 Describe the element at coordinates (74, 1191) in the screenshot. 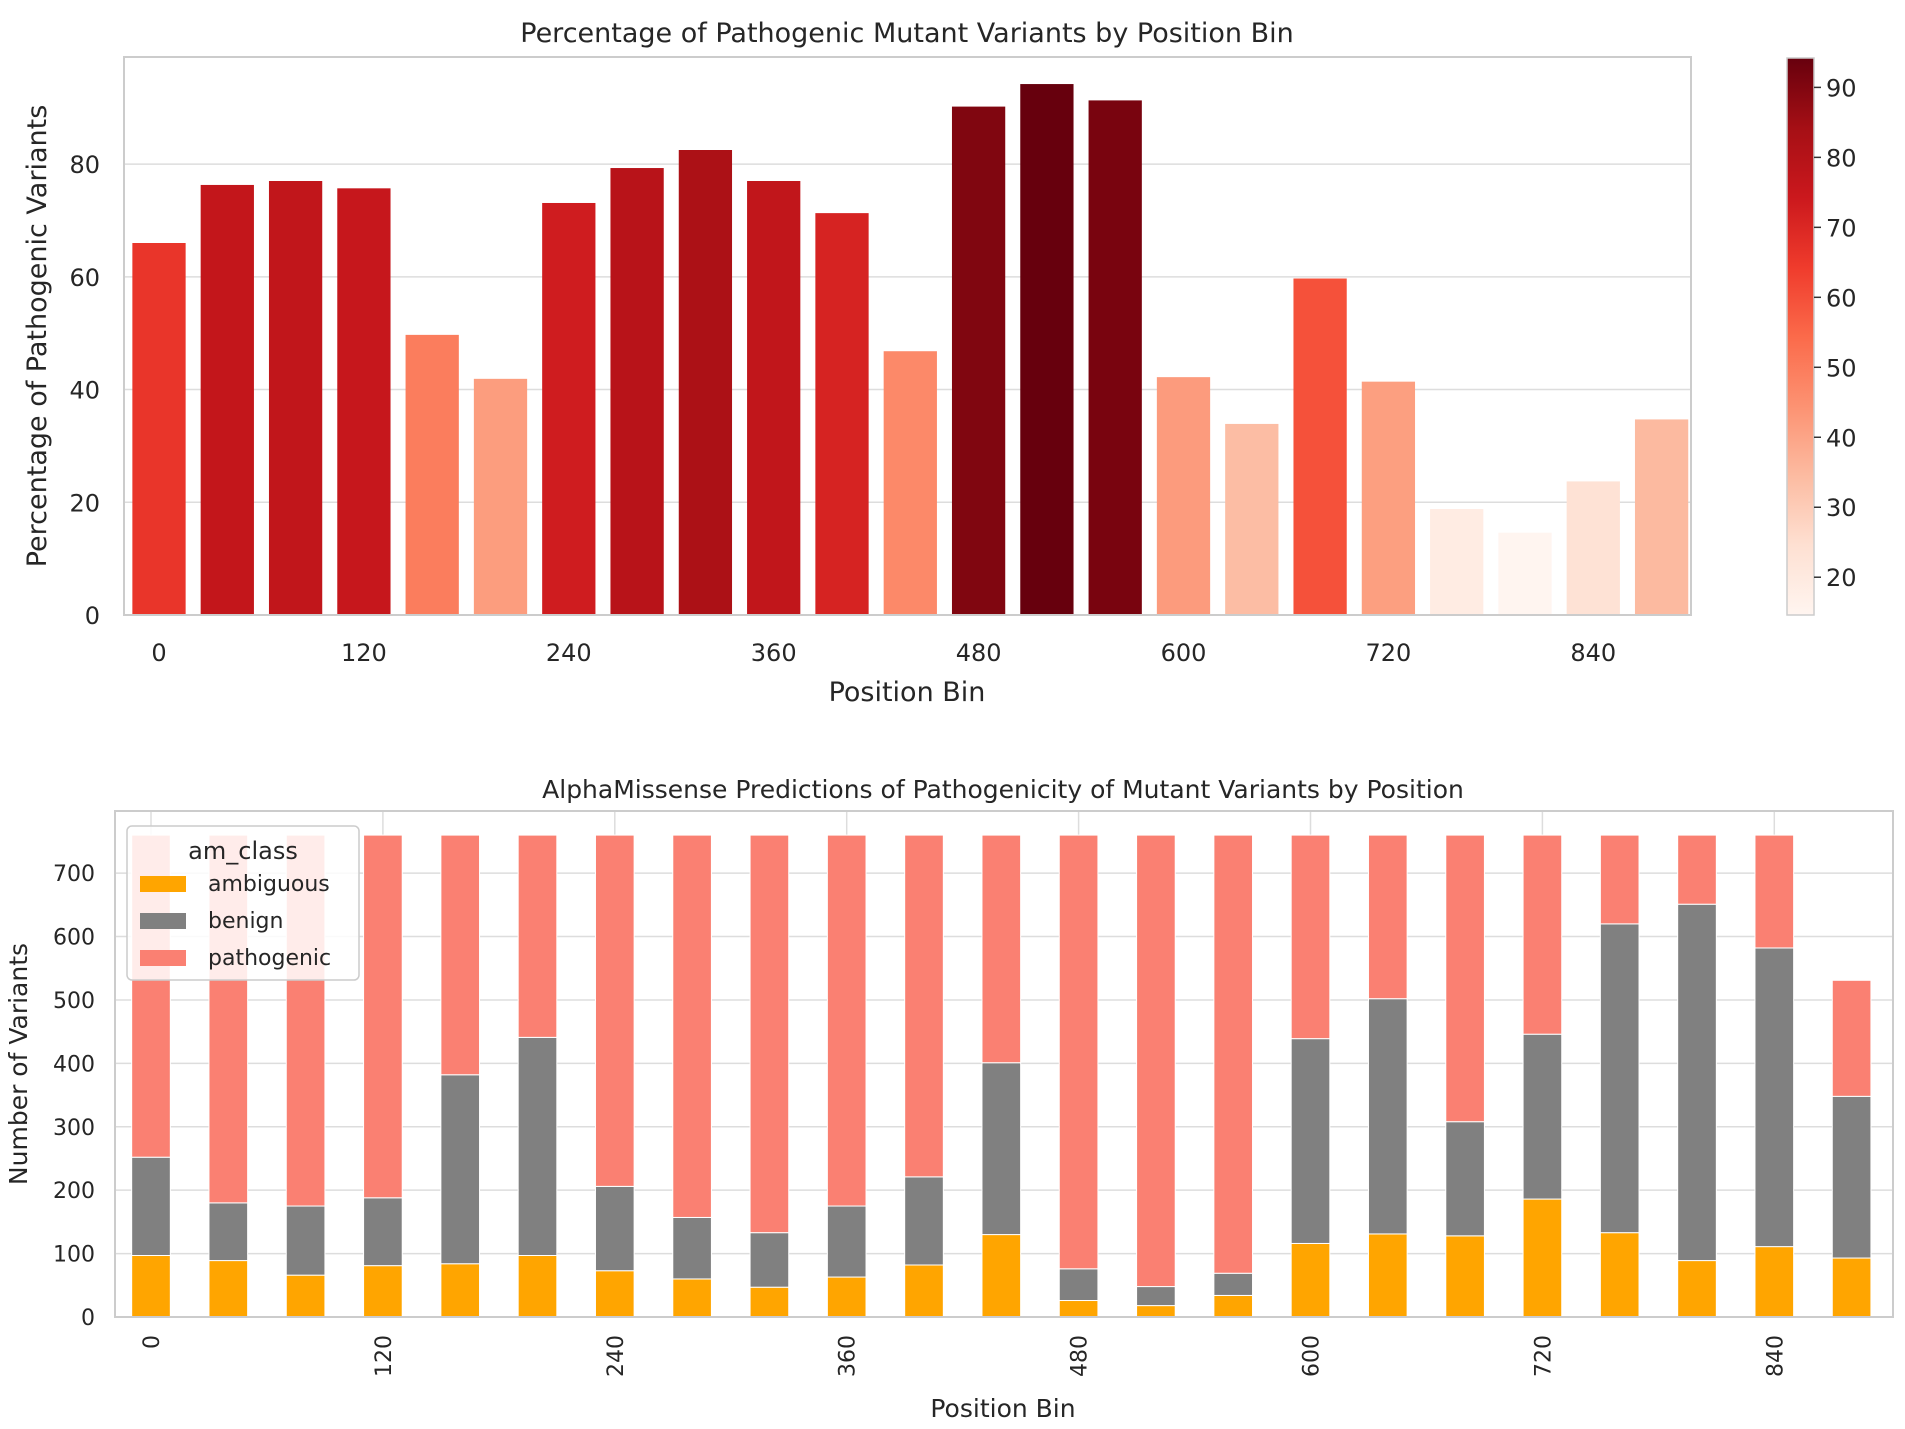

I see `chart2-y-tick-label: 200` at that location.